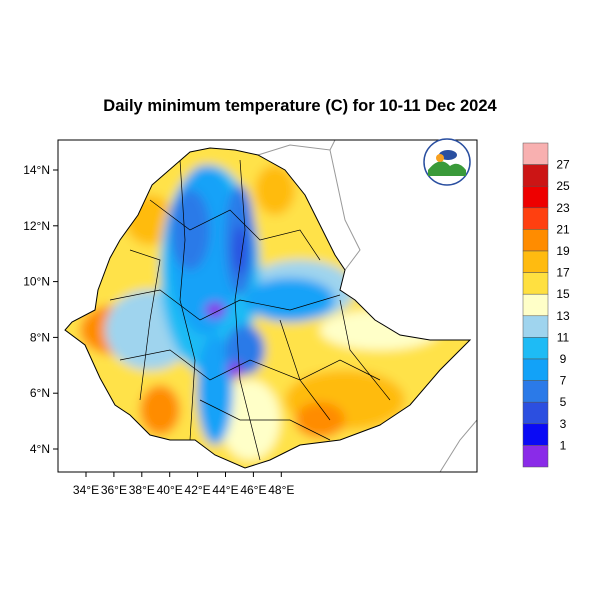 The height and width of the screenshot is (600, 600). What do you see at coordinates (563, 316) in the screenshot?
I see `colorbar-label: 13` at bounding box center [563, 316].